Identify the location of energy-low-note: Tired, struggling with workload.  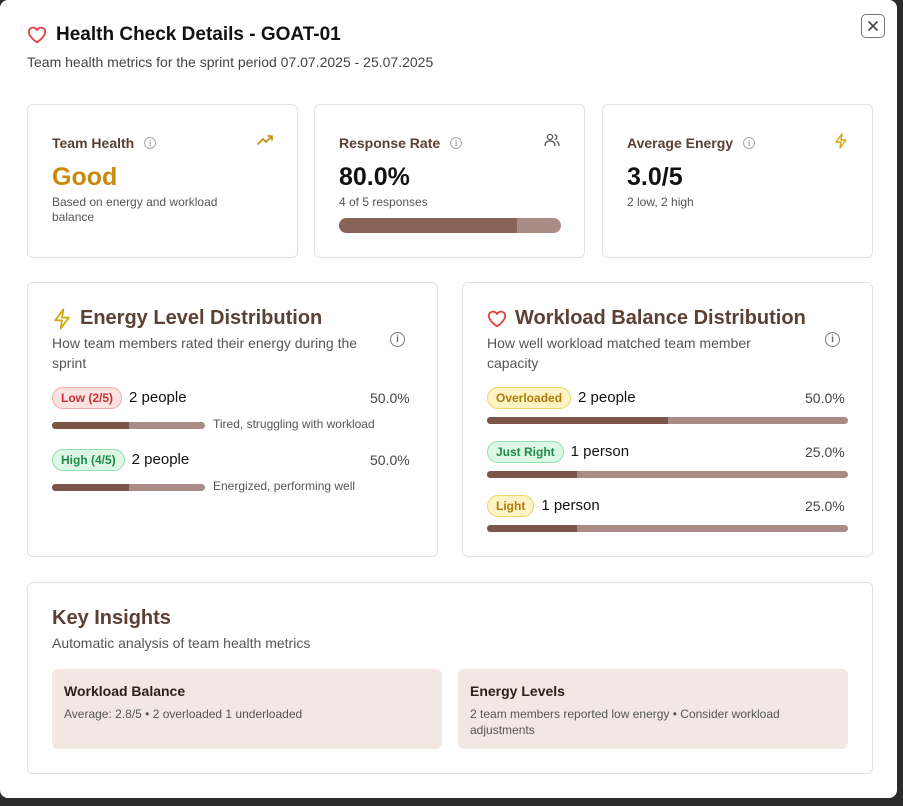
(294, 424).